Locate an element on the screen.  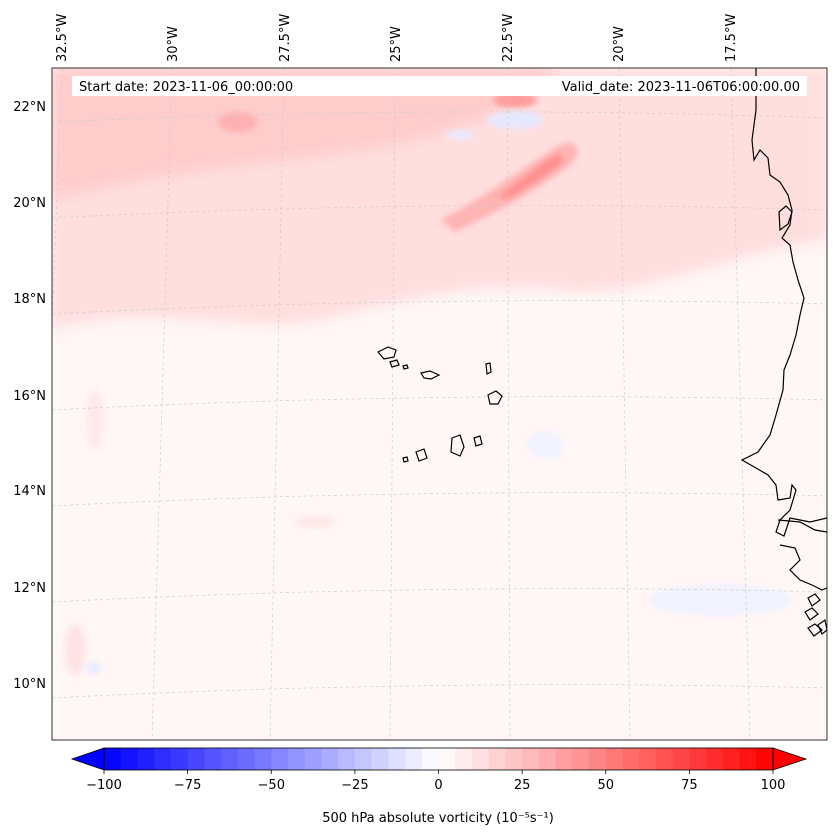
header-box is located at coordinates (439, 86).